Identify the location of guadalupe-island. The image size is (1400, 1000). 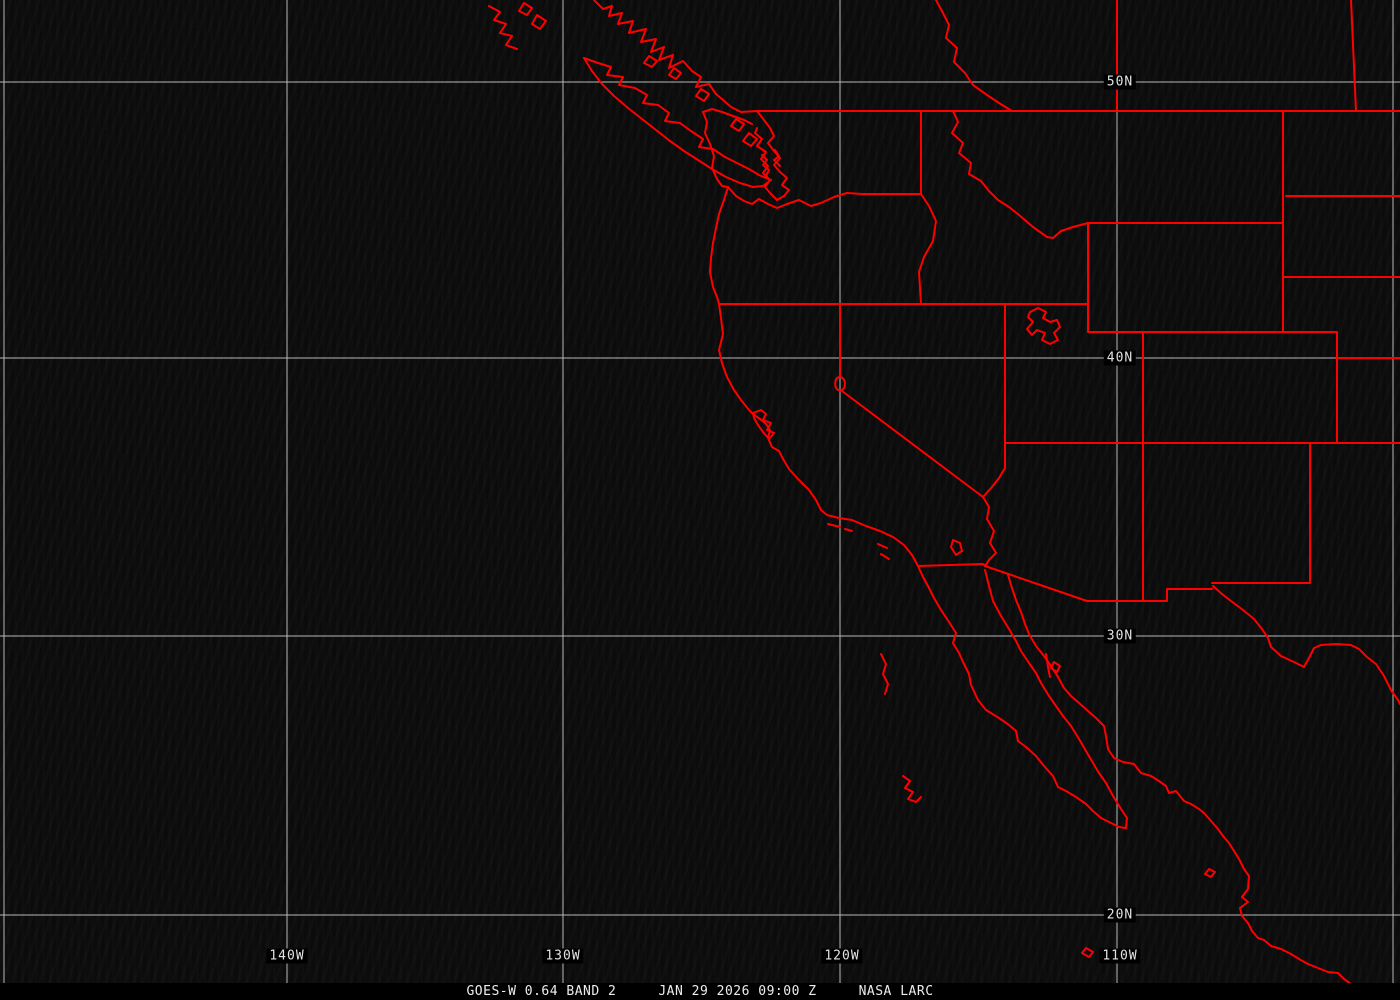
(884, 674).